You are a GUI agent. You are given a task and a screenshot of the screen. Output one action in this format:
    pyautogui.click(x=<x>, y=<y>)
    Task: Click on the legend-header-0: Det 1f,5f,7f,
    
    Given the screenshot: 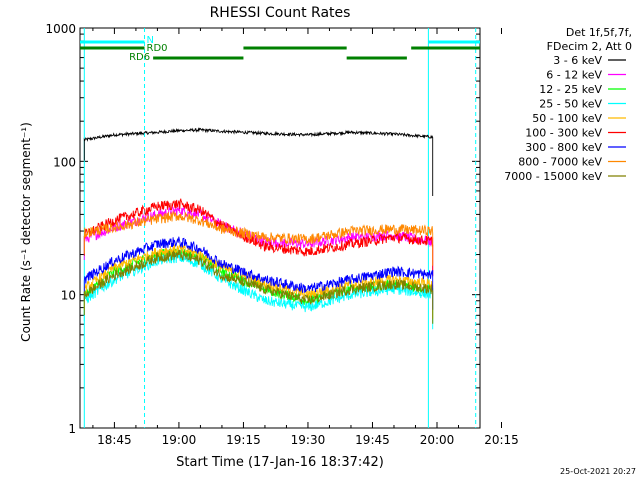 What is the action you would take?
    pyautogui.click(x=599, y=32)
    